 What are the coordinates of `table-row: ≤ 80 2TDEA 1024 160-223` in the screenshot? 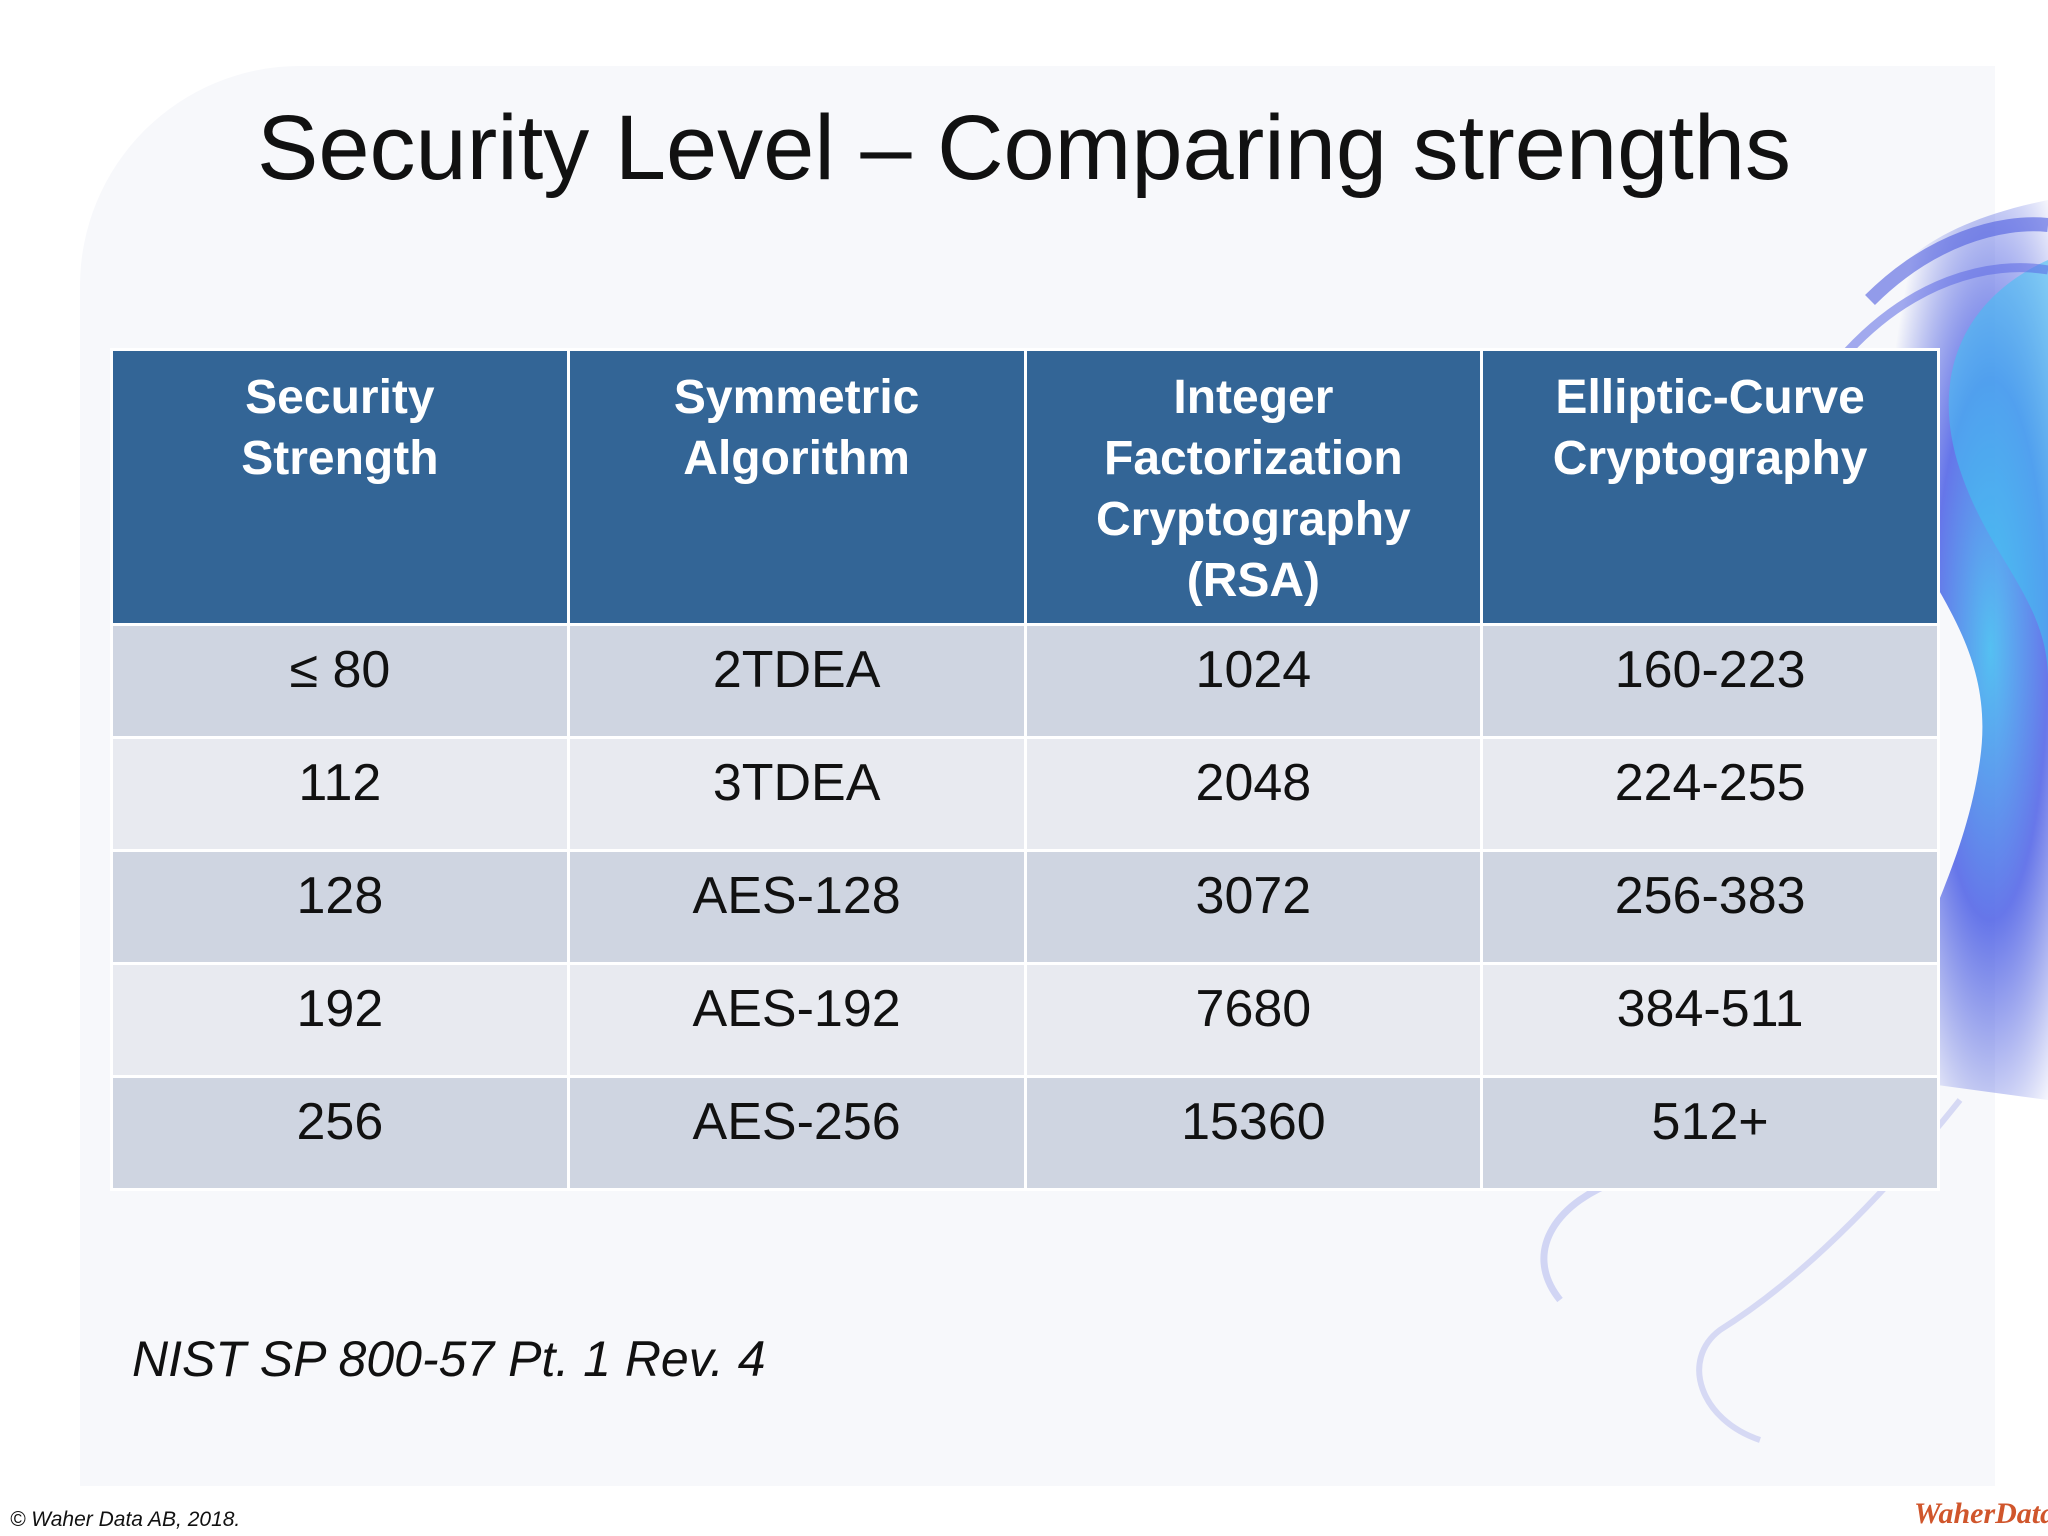 It's located at (1025, 681).